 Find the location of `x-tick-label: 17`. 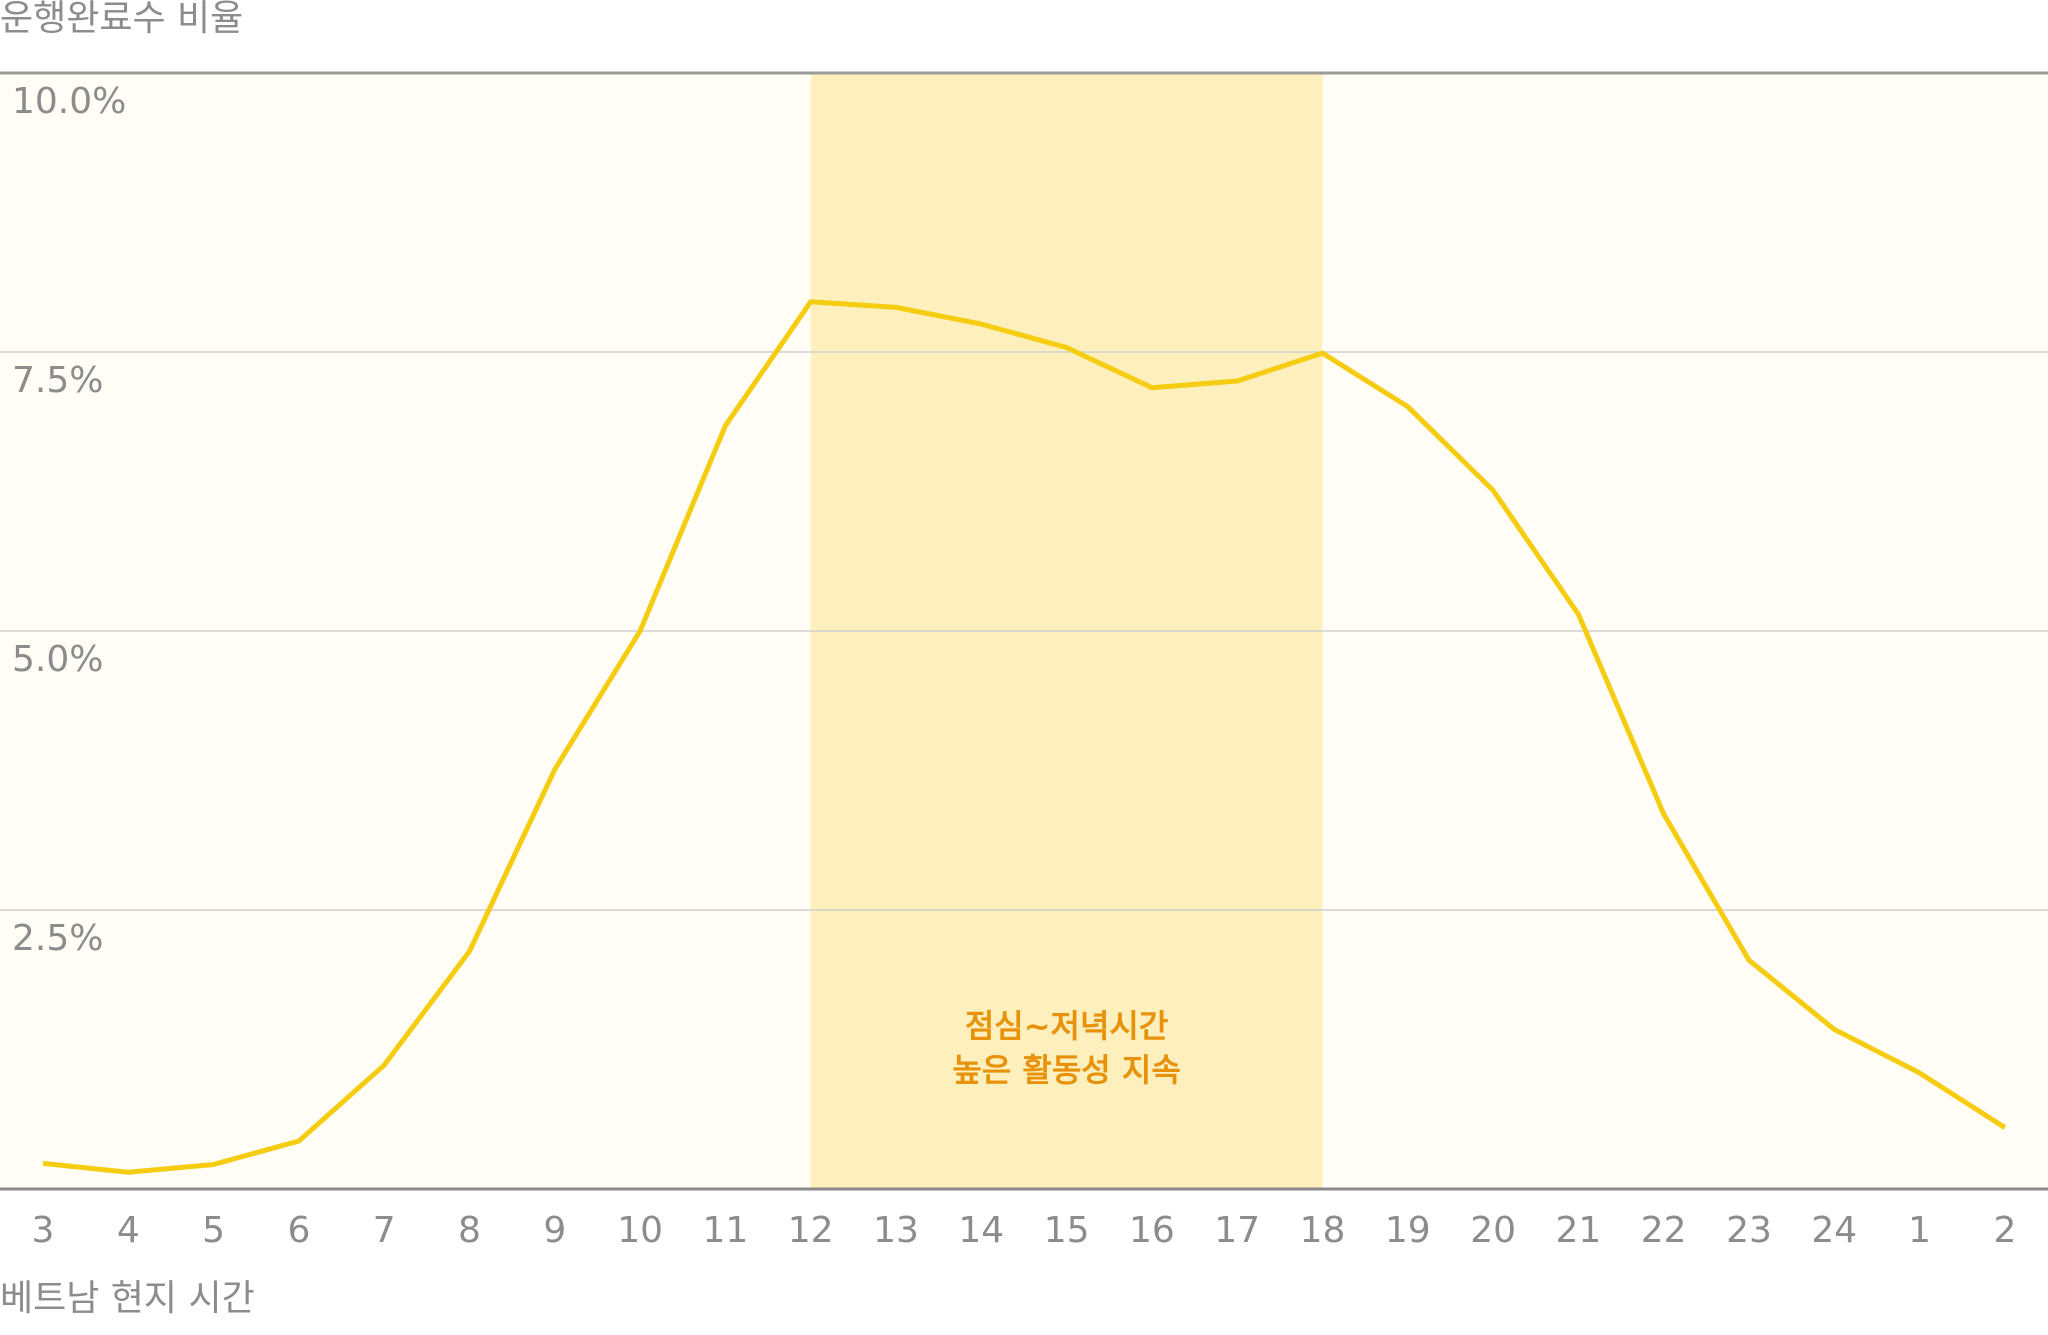

x-tick-label: 17 is located at coordinates (1237, 1230).